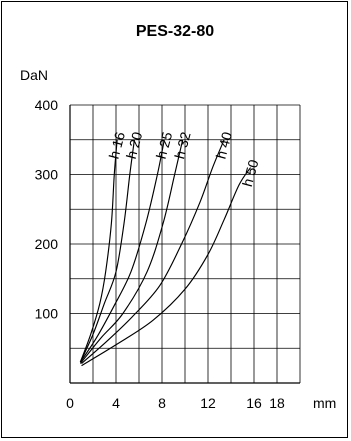 The image size is (351, 441). I want to click on y-axis-label: DaN, so click(34, 75).